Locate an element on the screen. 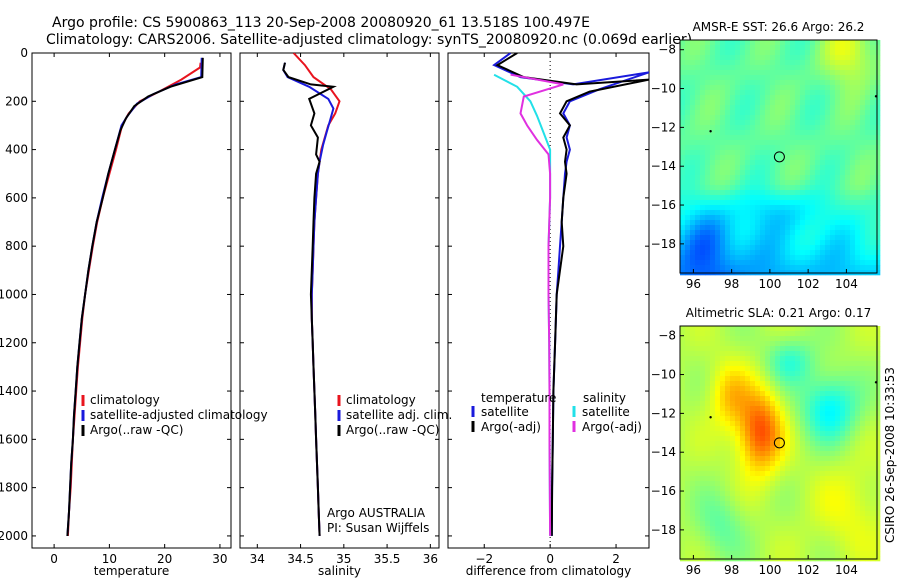 The width and height of the screenshot is (900, 580). y-tick-label: −14 is located at coordinates (663, 166).